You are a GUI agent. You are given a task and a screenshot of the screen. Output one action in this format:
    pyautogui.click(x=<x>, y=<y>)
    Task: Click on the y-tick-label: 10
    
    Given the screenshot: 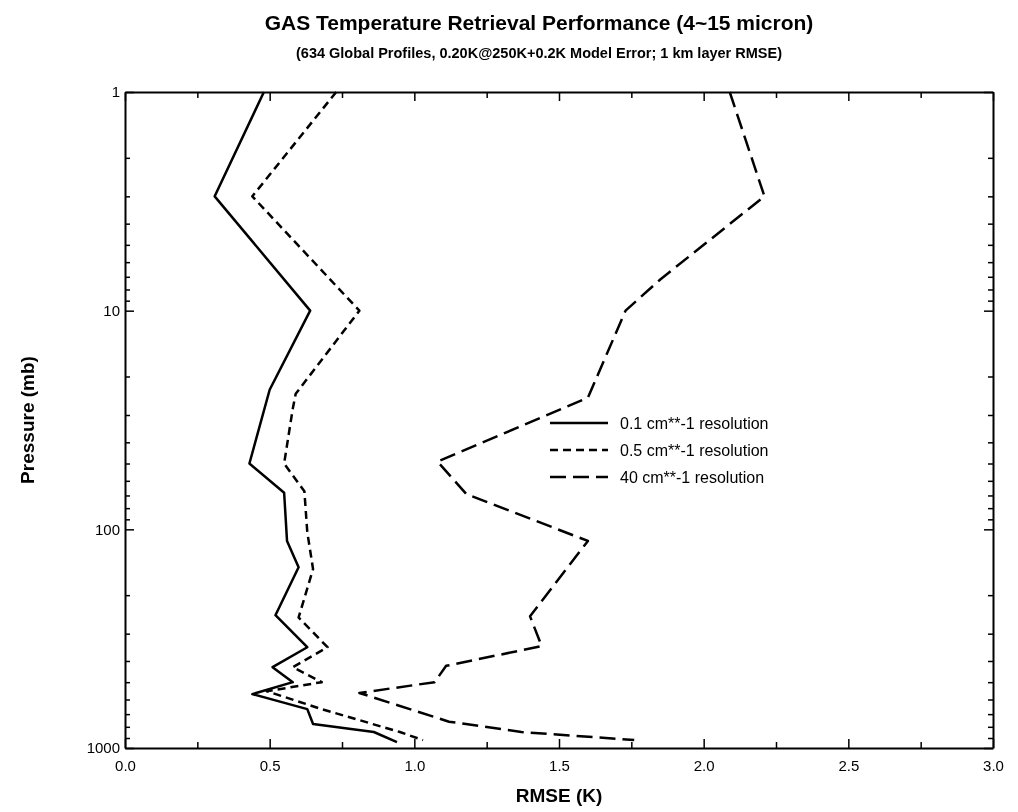 What is the action you would take?
    pyautogui.click(x=111, y=310)
    